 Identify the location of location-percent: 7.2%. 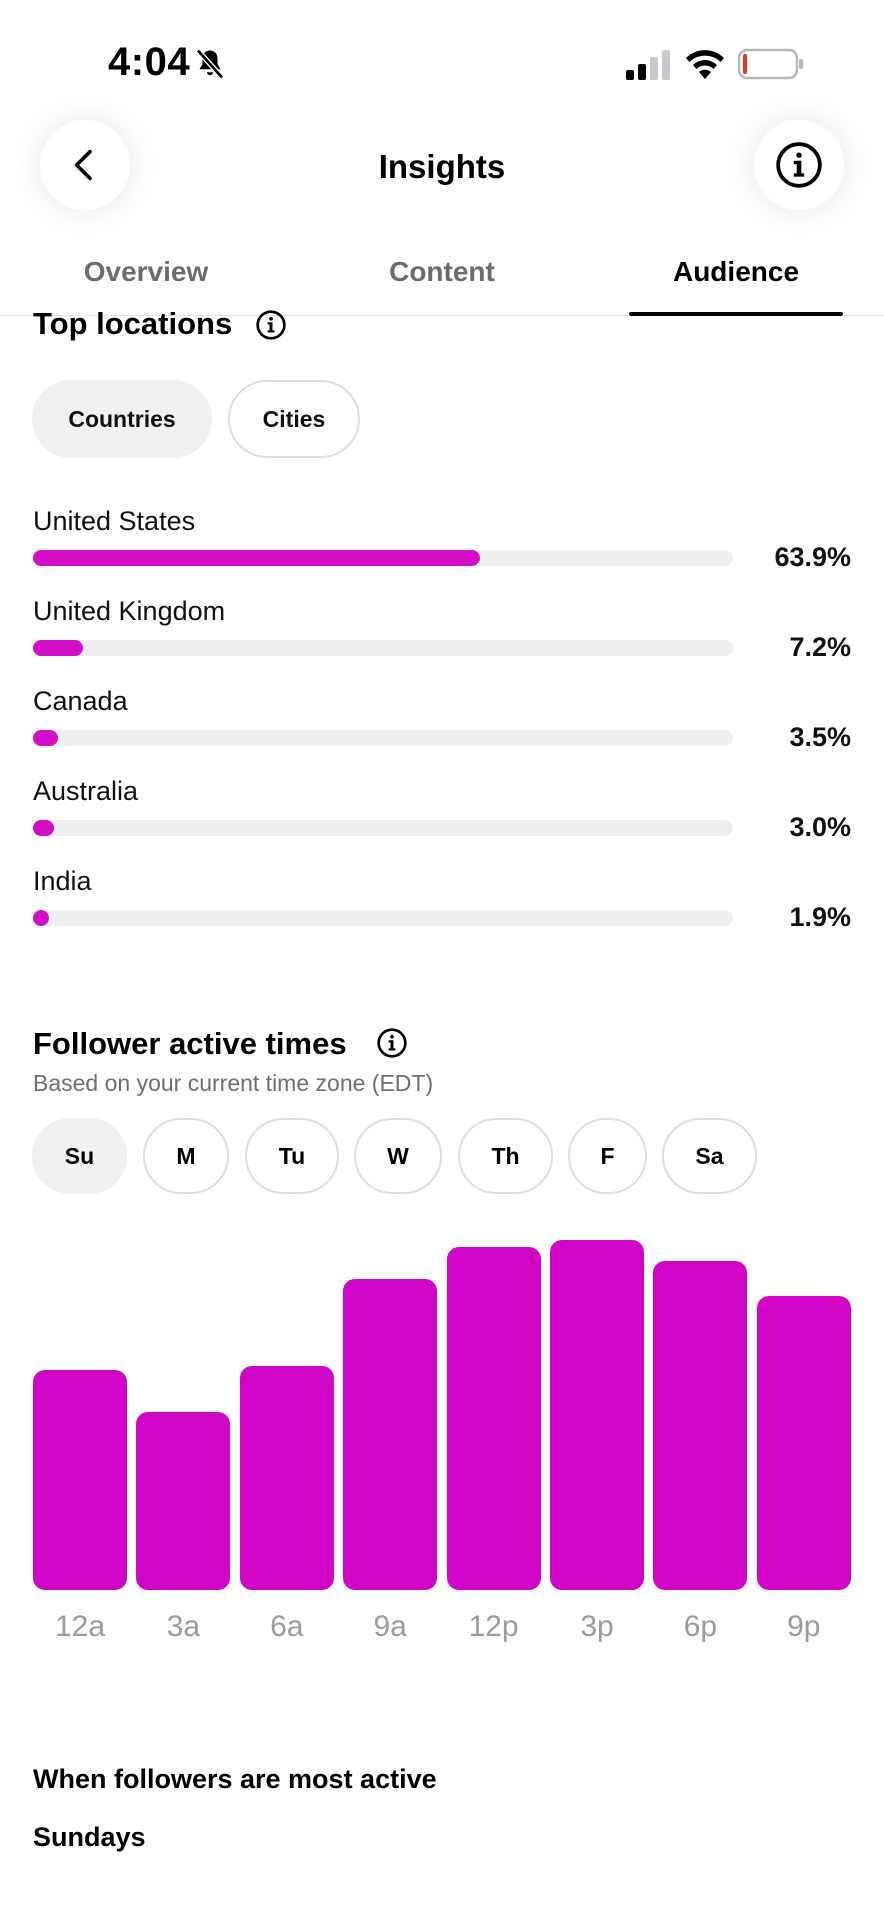
(820, 647).